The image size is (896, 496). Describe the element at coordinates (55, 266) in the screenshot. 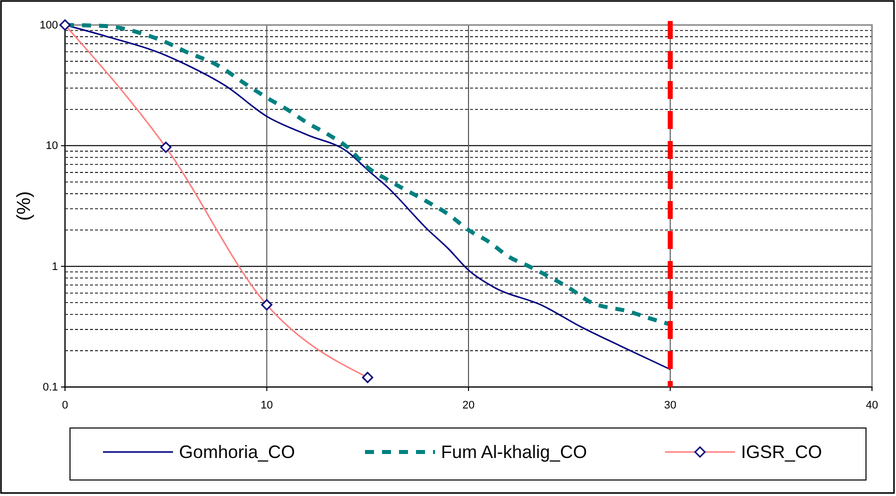

I see `y-tick-label: 1` at that location.